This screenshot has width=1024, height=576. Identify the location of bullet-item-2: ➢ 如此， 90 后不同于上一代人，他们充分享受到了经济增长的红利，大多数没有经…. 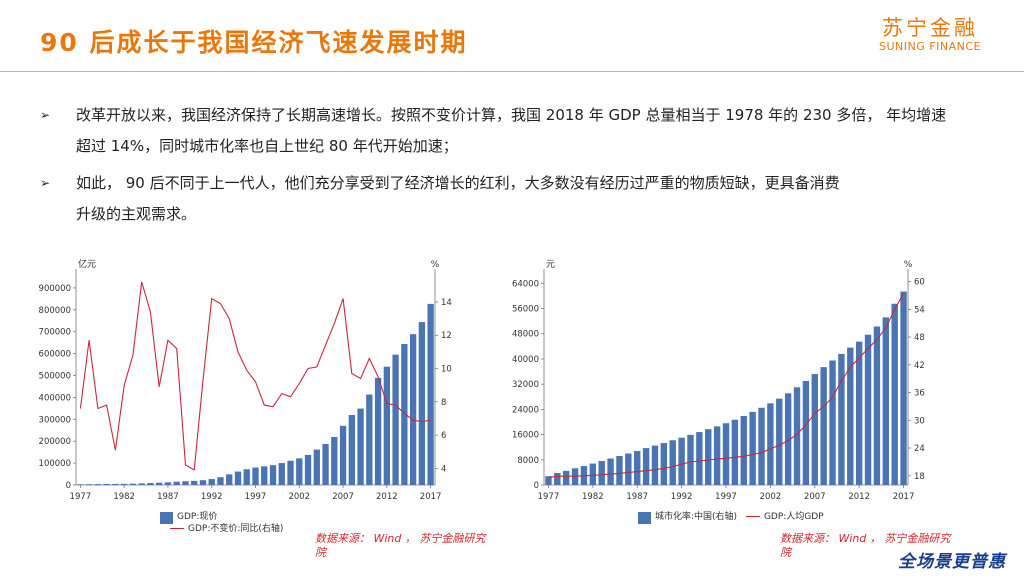
(495, 199).